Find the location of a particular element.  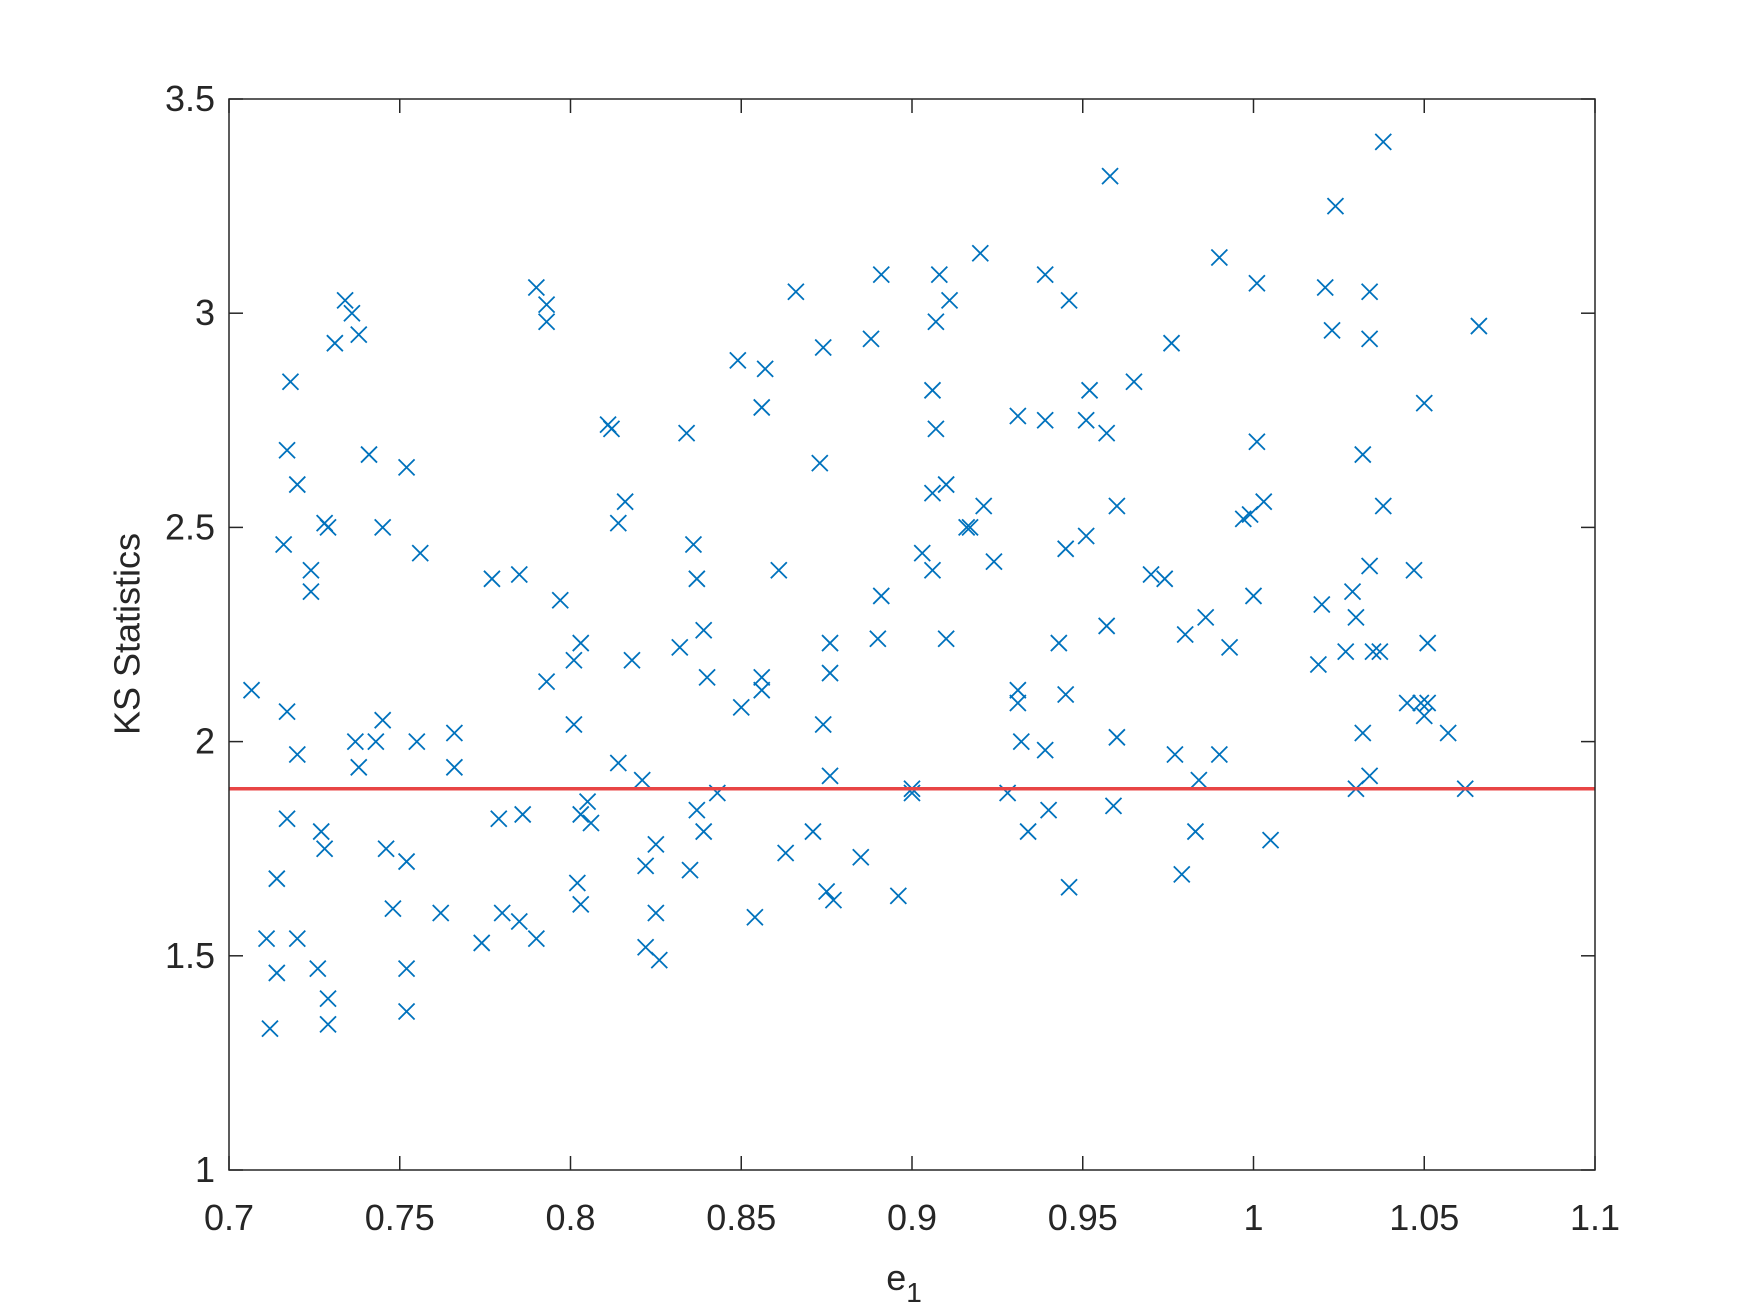

y-tick-label: 3.5 is located at coordinates (190, 98).